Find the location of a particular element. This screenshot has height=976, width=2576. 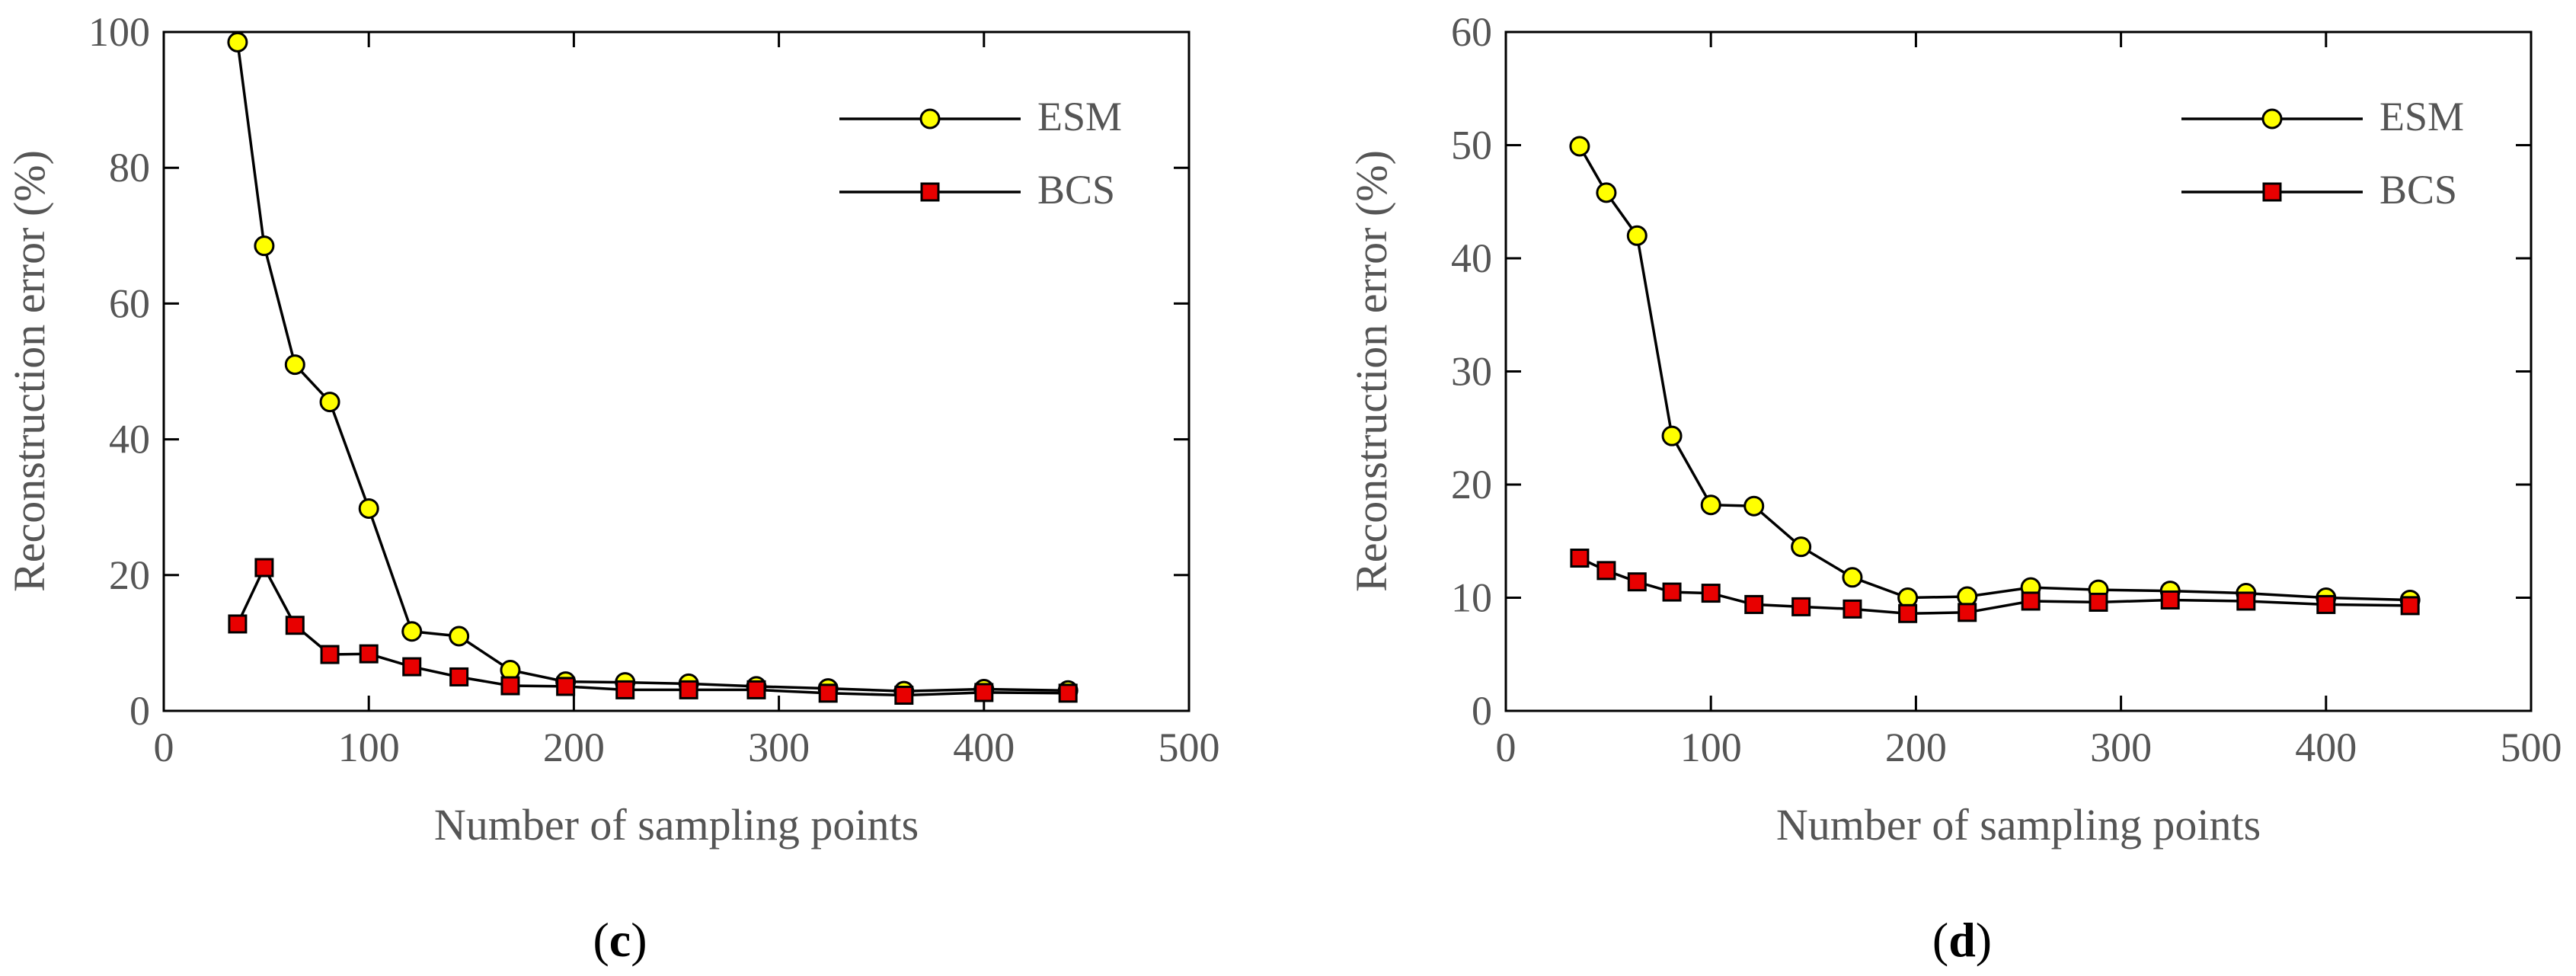

x-tick-label-d-3: 300 is located at coordinates (2121, 747).